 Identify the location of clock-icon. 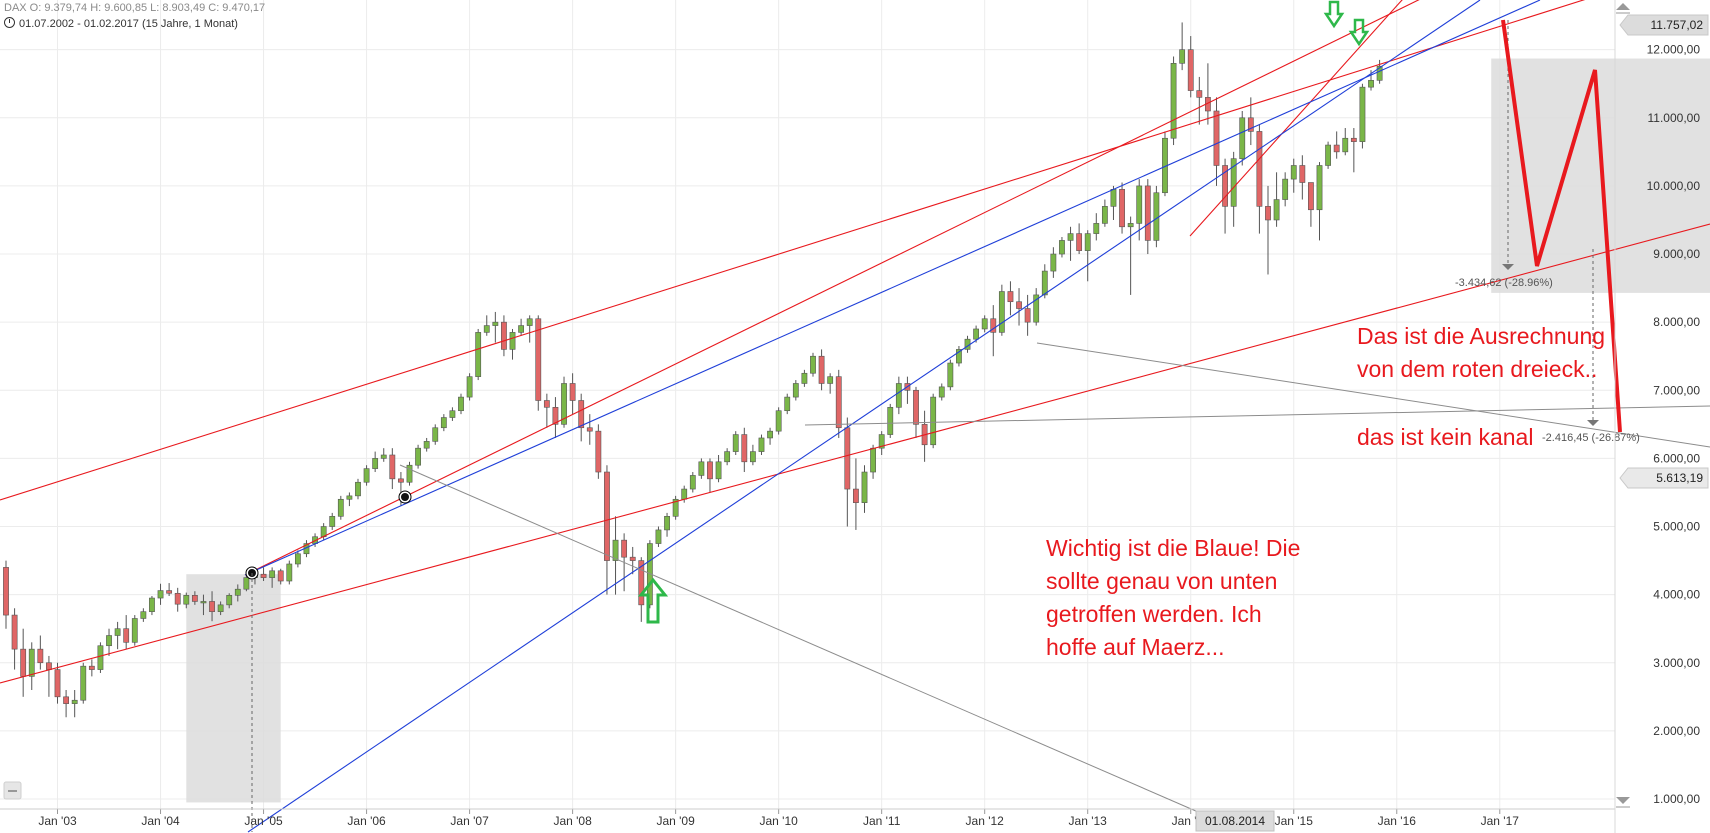
(9, 22).